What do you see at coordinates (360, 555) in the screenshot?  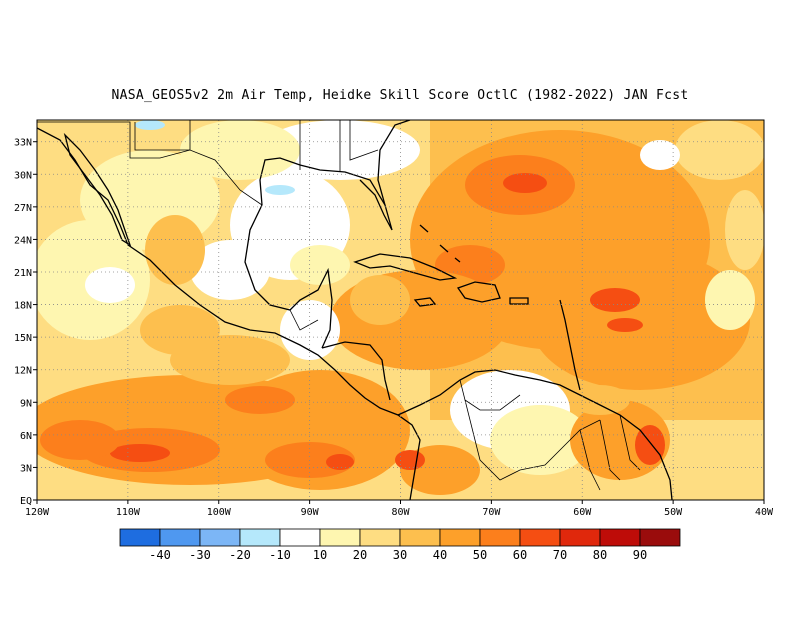 I see `colorbar-label: 20` at bounding box center [360, 555].